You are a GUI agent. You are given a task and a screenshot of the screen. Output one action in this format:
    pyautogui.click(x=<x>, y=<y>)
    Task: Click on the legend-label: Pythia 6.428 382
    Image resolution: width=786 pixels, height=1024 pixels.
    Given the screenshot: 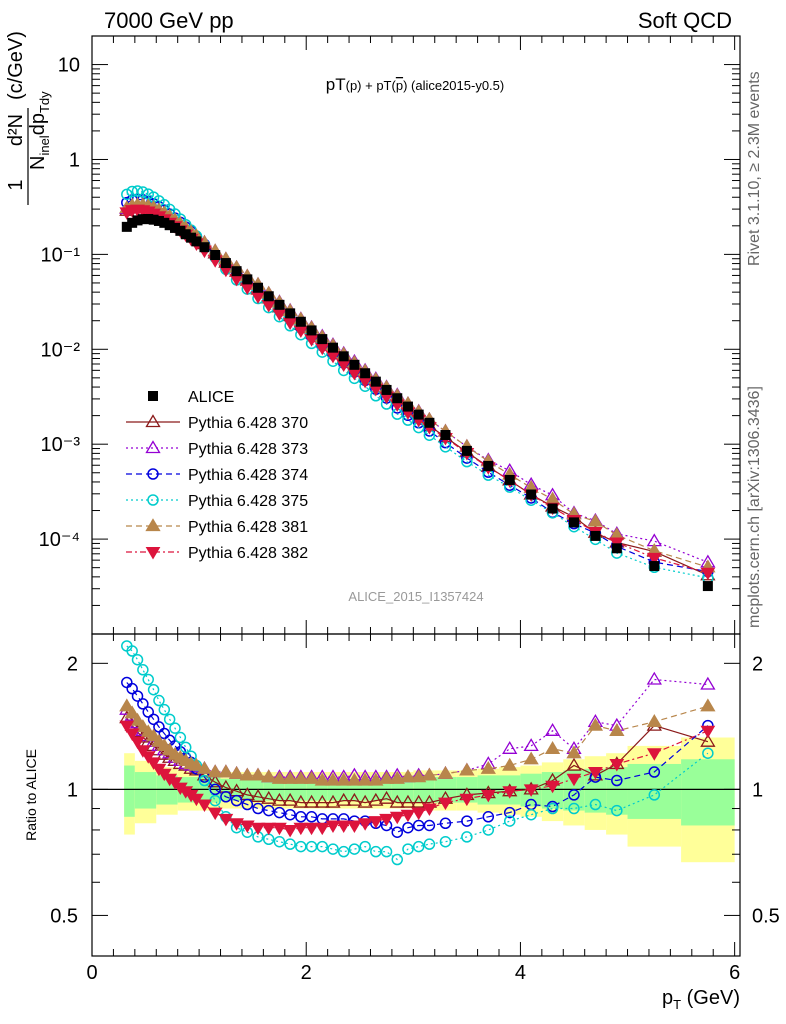 What is the action you would take?
    pyautogui.click(x=248, y=553)
    